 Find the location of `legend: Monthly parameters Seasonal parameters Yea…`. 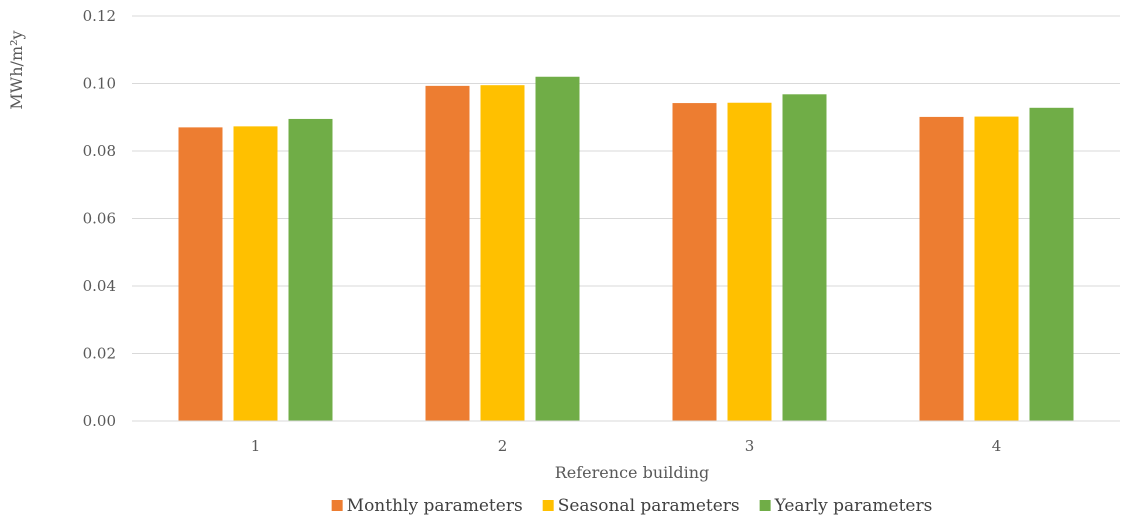

legend: Monthly parameters Seasonal parameters Yea… is located at coordinates (632, 506).